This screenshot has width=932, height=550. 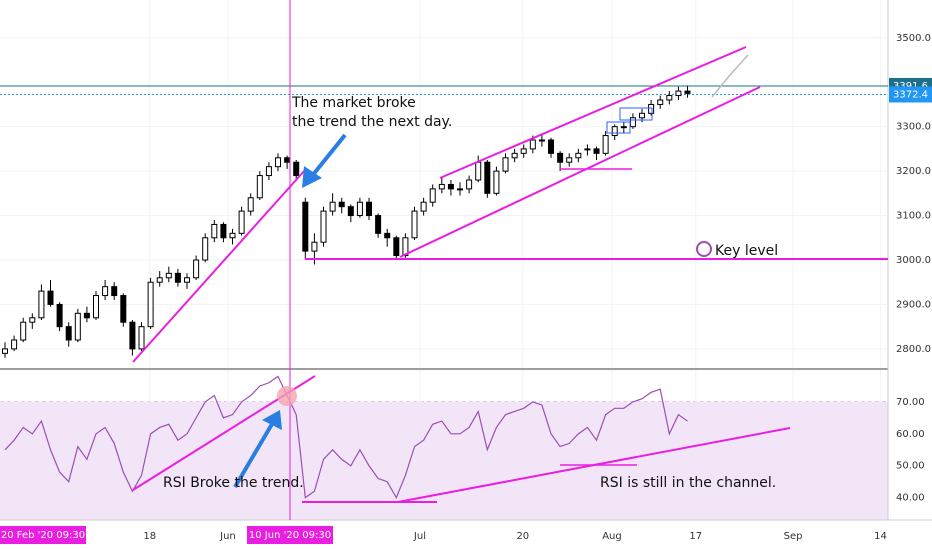 What do you see at coordinates (287, 396) in the screenshot?
I see `highlight-circle` at bounding box center [287, 396].